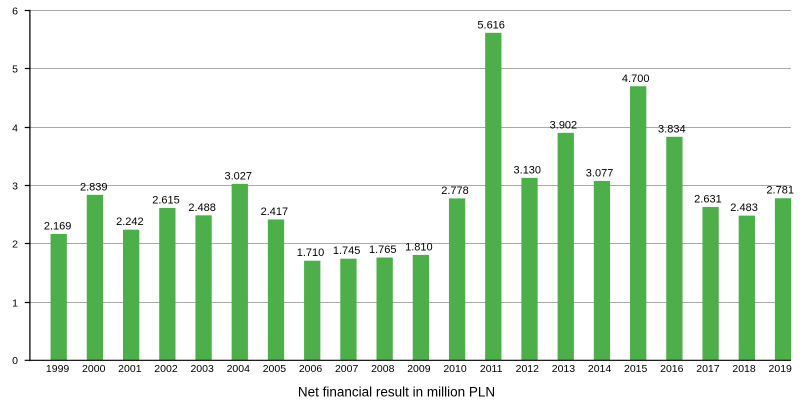 This screenshot has height=400, width=800. What do you see at coordinates (383, 250) in the screenshot?
I see `svg-text: 1.765` at bounding box center [383, 250].